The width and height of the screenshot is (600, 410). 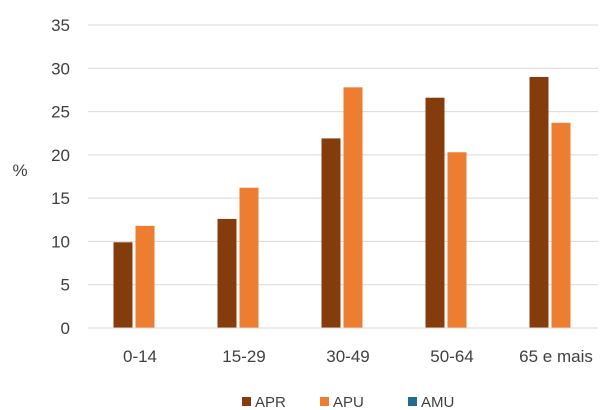 I want to click on y-tick-label: 25, so click(x=60, y=112).